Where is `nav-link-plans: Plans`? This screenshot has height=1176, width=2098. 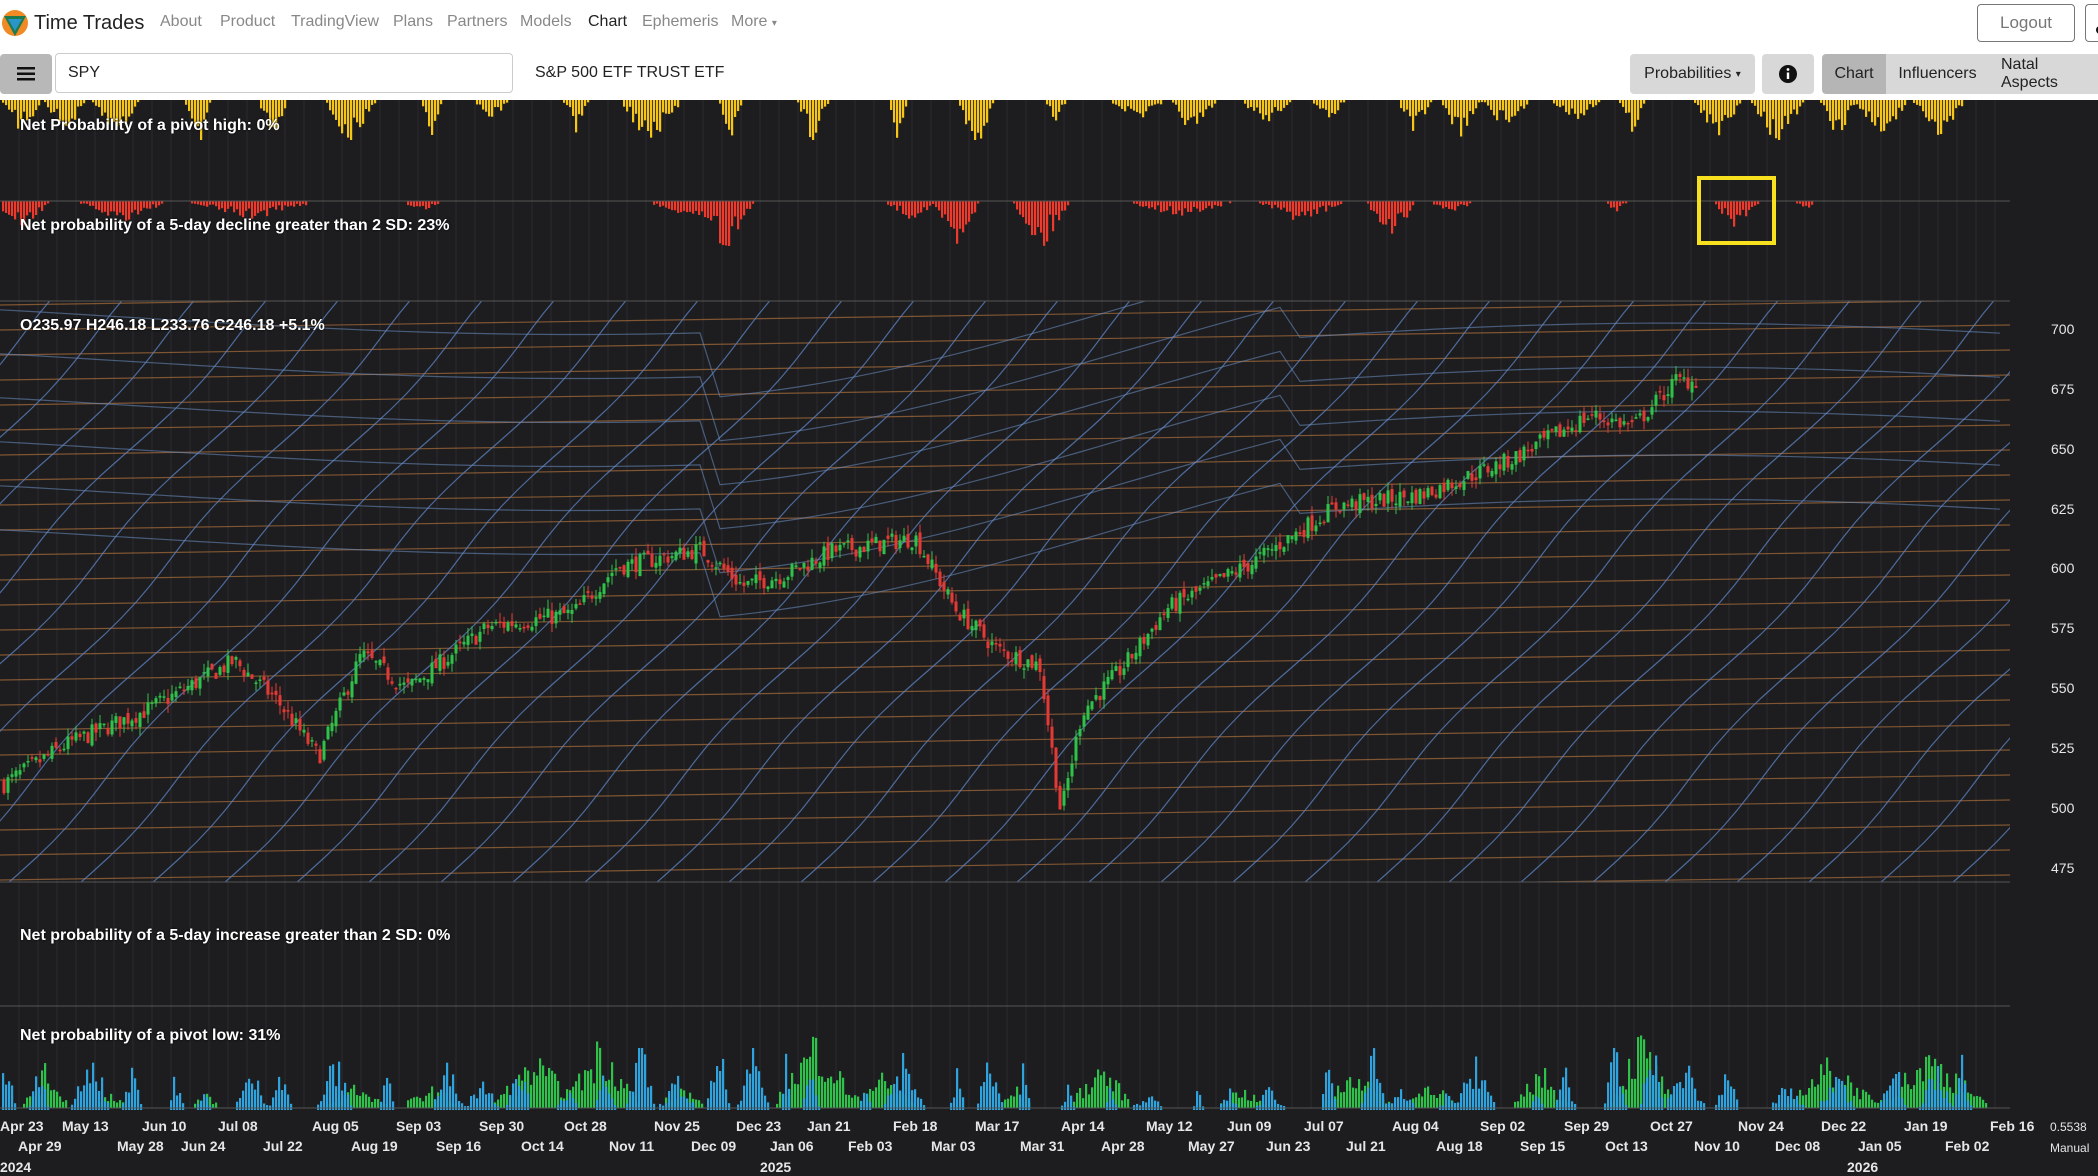 nav-link-plans: Plans is located at coordinates (413, 21).